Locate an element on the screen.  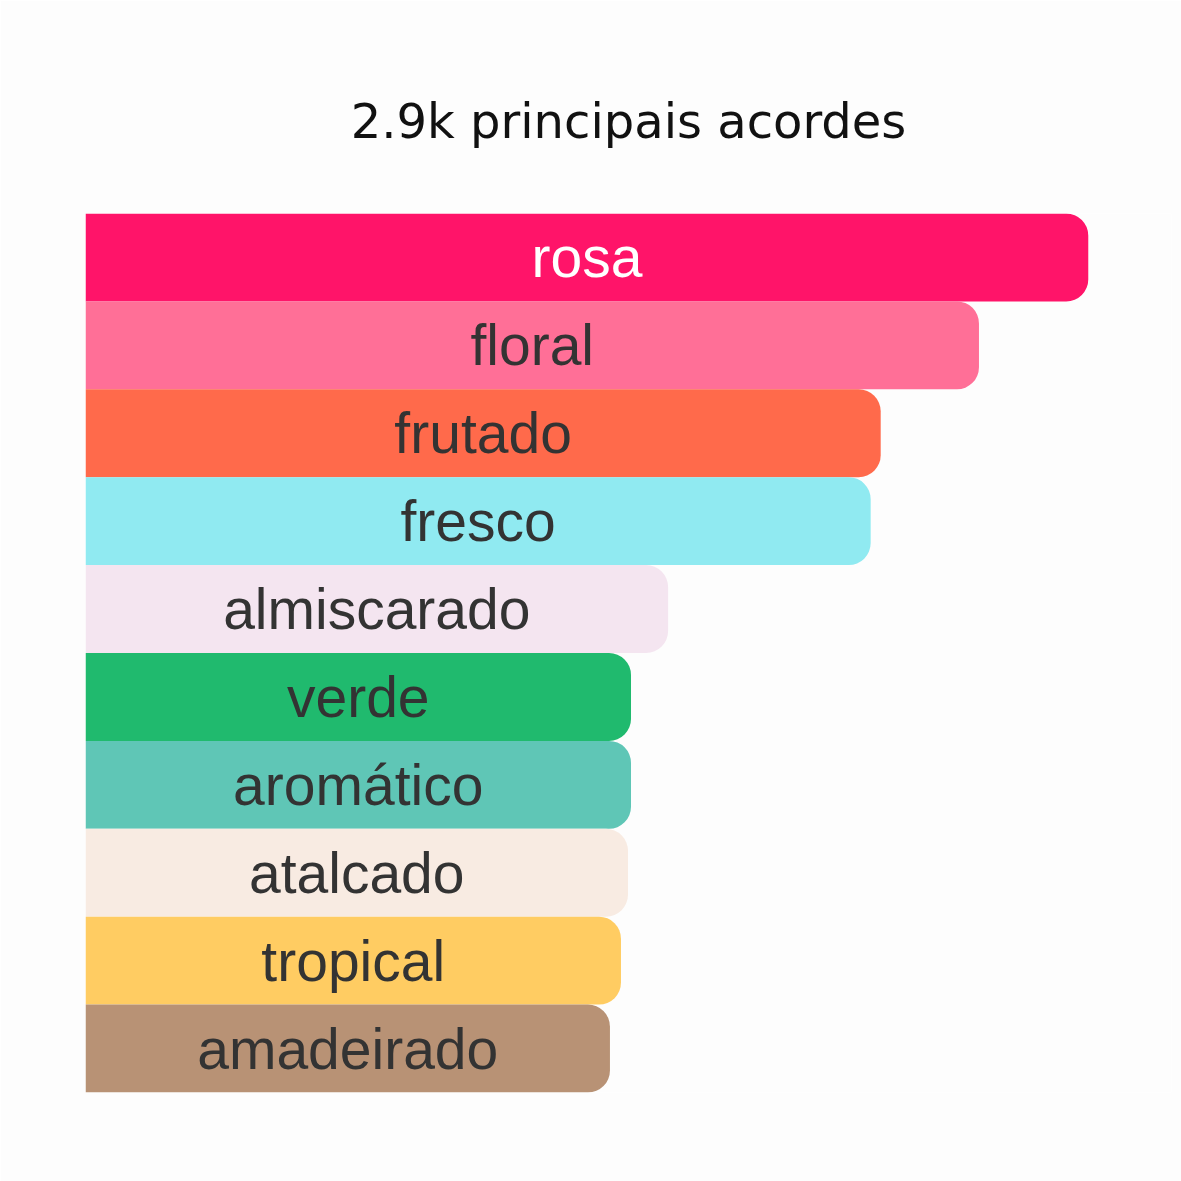
y-tick-label: amadeirado is located at coordinates (348, 1048).